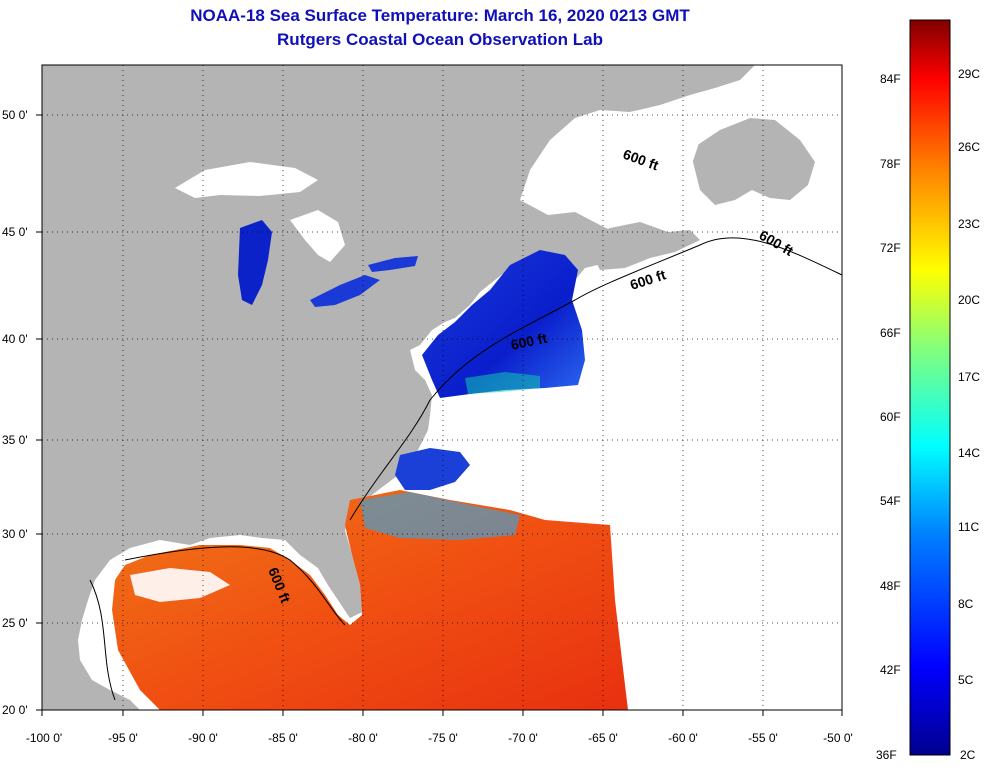 The image size is (984, 770). Describe the element at coordinates (255, 262) in the screenshot. I see `lake-michigan` at that location.